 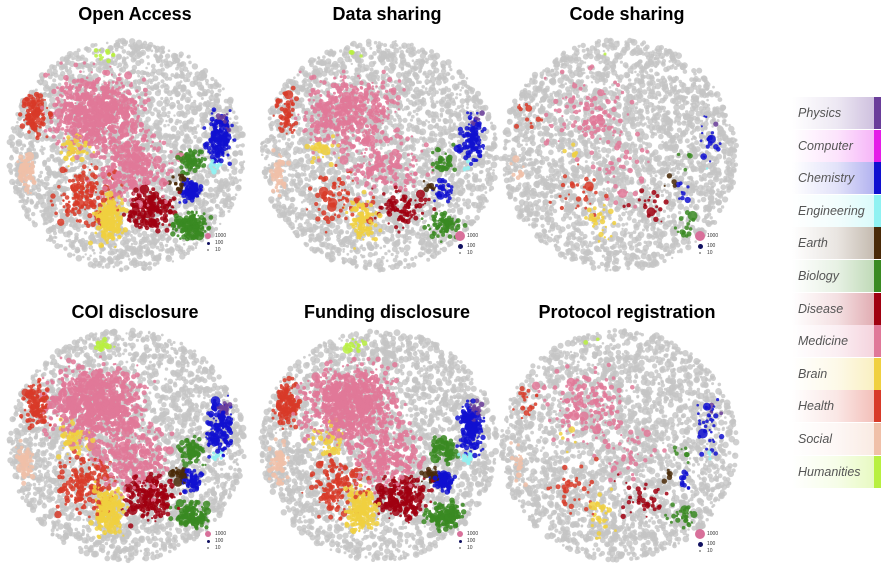 What do you see at coordinates (18, 162) in the screenshot?
I see `scatter-point-social` at bounding box center [18, 162].